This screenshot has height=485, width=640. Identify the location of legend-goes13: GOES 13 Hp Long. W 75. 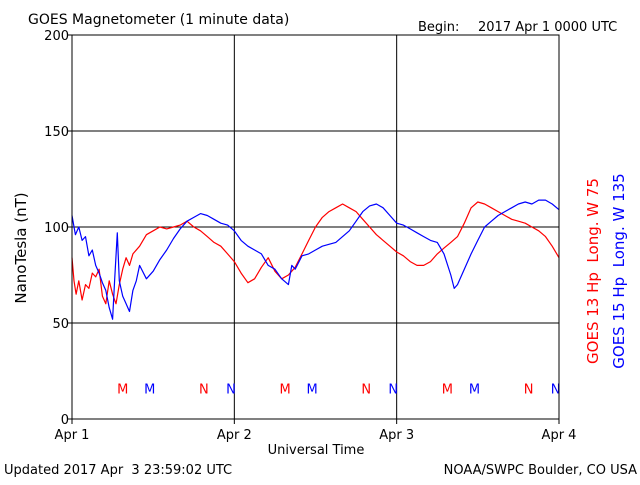
(593, 271).